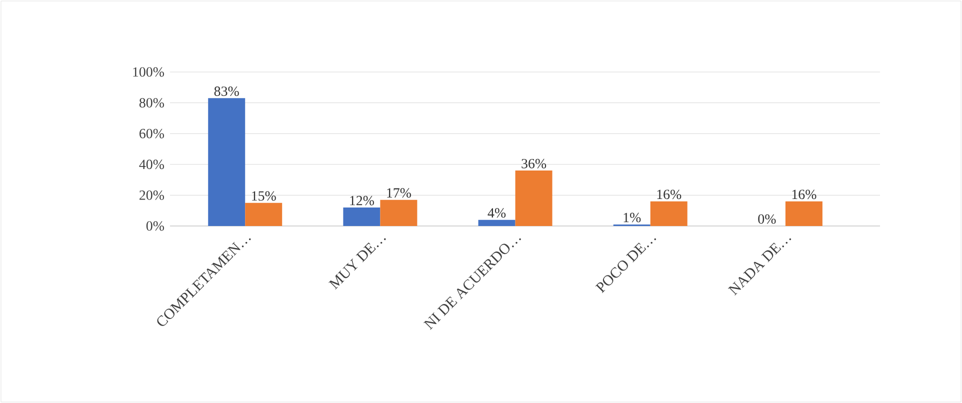 This screenshot has width=962, height=403. Describe the element at coordinates (155, 226) in the screenshot. I see `y-tick-label: 0%` at that location.